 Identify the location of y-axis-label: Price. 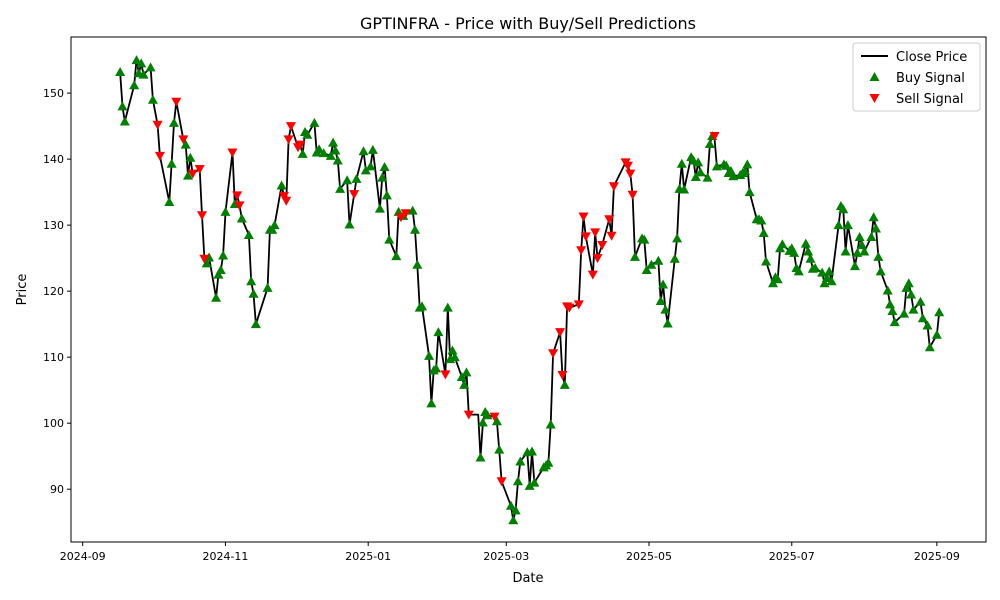
(22, 290).